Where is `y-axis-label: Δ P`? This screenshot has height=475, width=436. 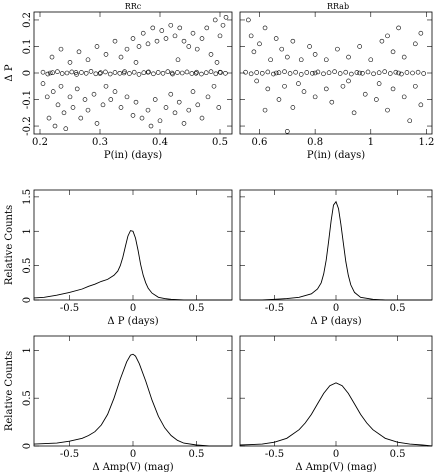
y-axis-label: Δ P is located at coordinates (9, 72).